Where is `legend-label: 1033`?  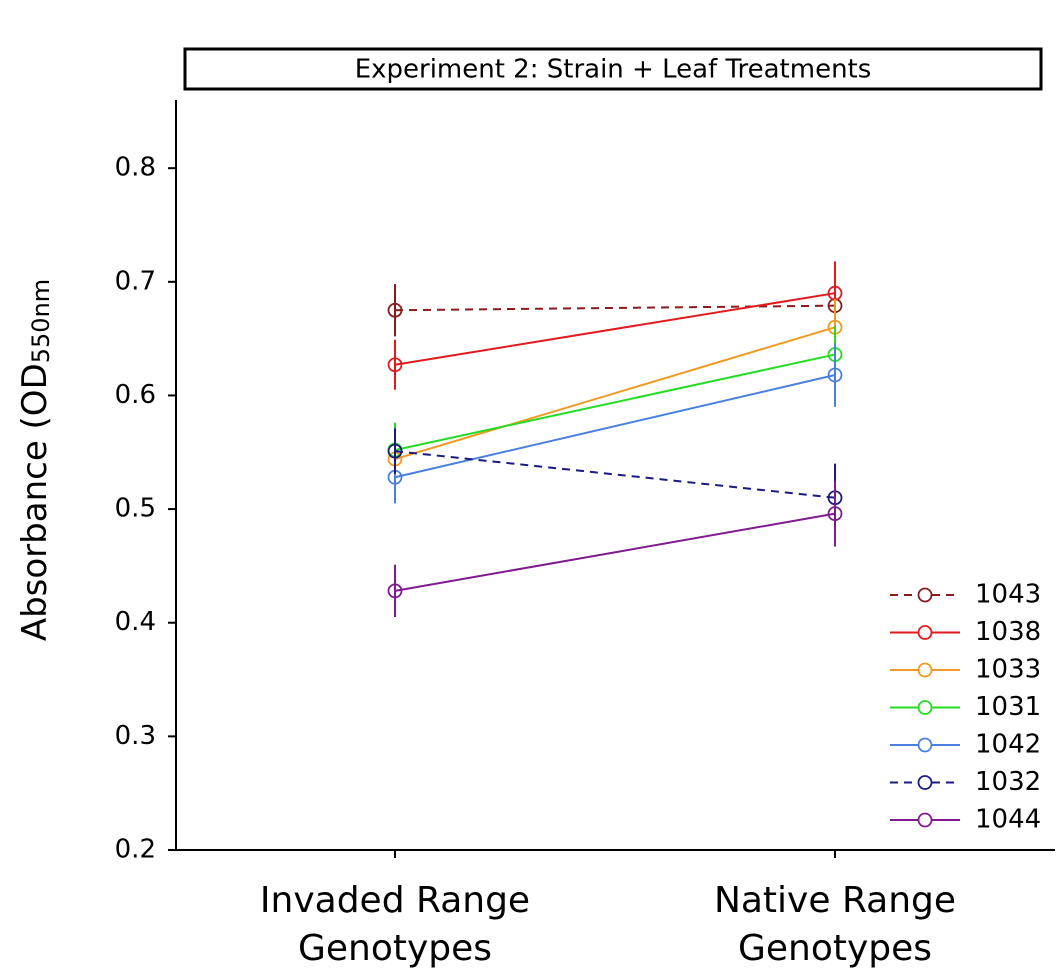
legend-label: 1033 is located at coordinates (1008, 670).